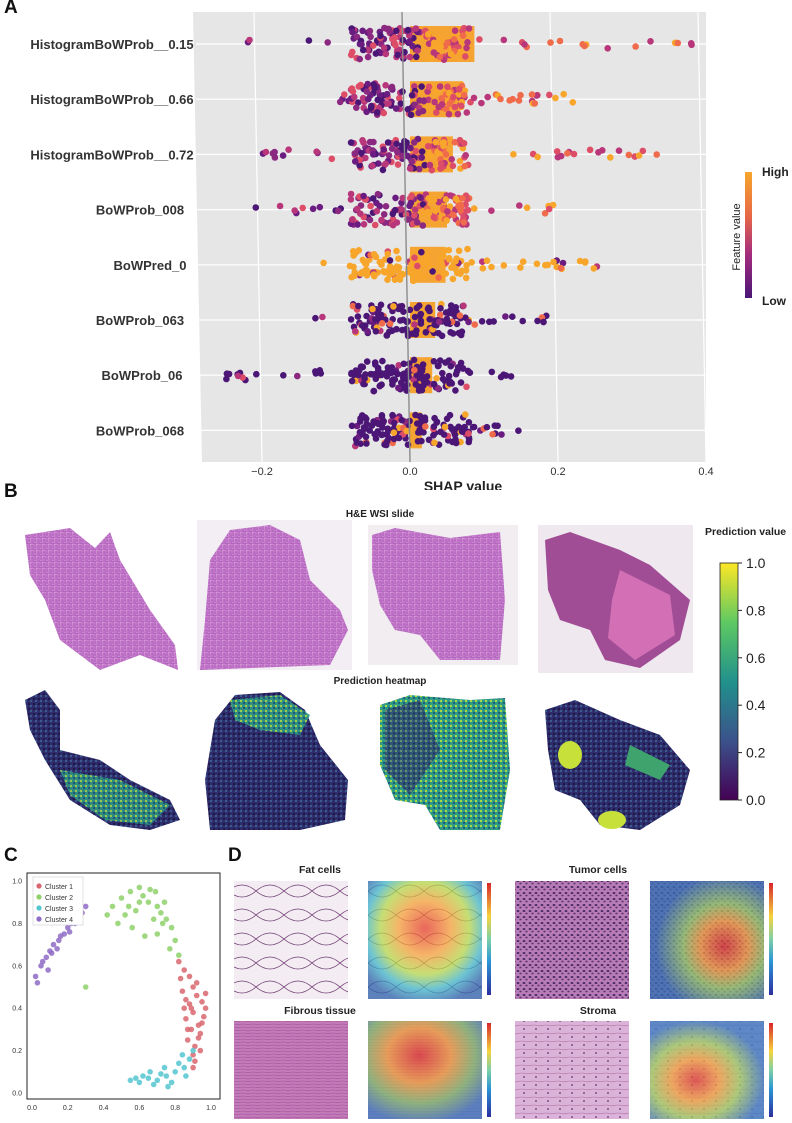 The image size is (792, 1123). Describe the element at coordinates (59, 898) in the screenshot. I see `legend-label: Cluster 2` at that location.